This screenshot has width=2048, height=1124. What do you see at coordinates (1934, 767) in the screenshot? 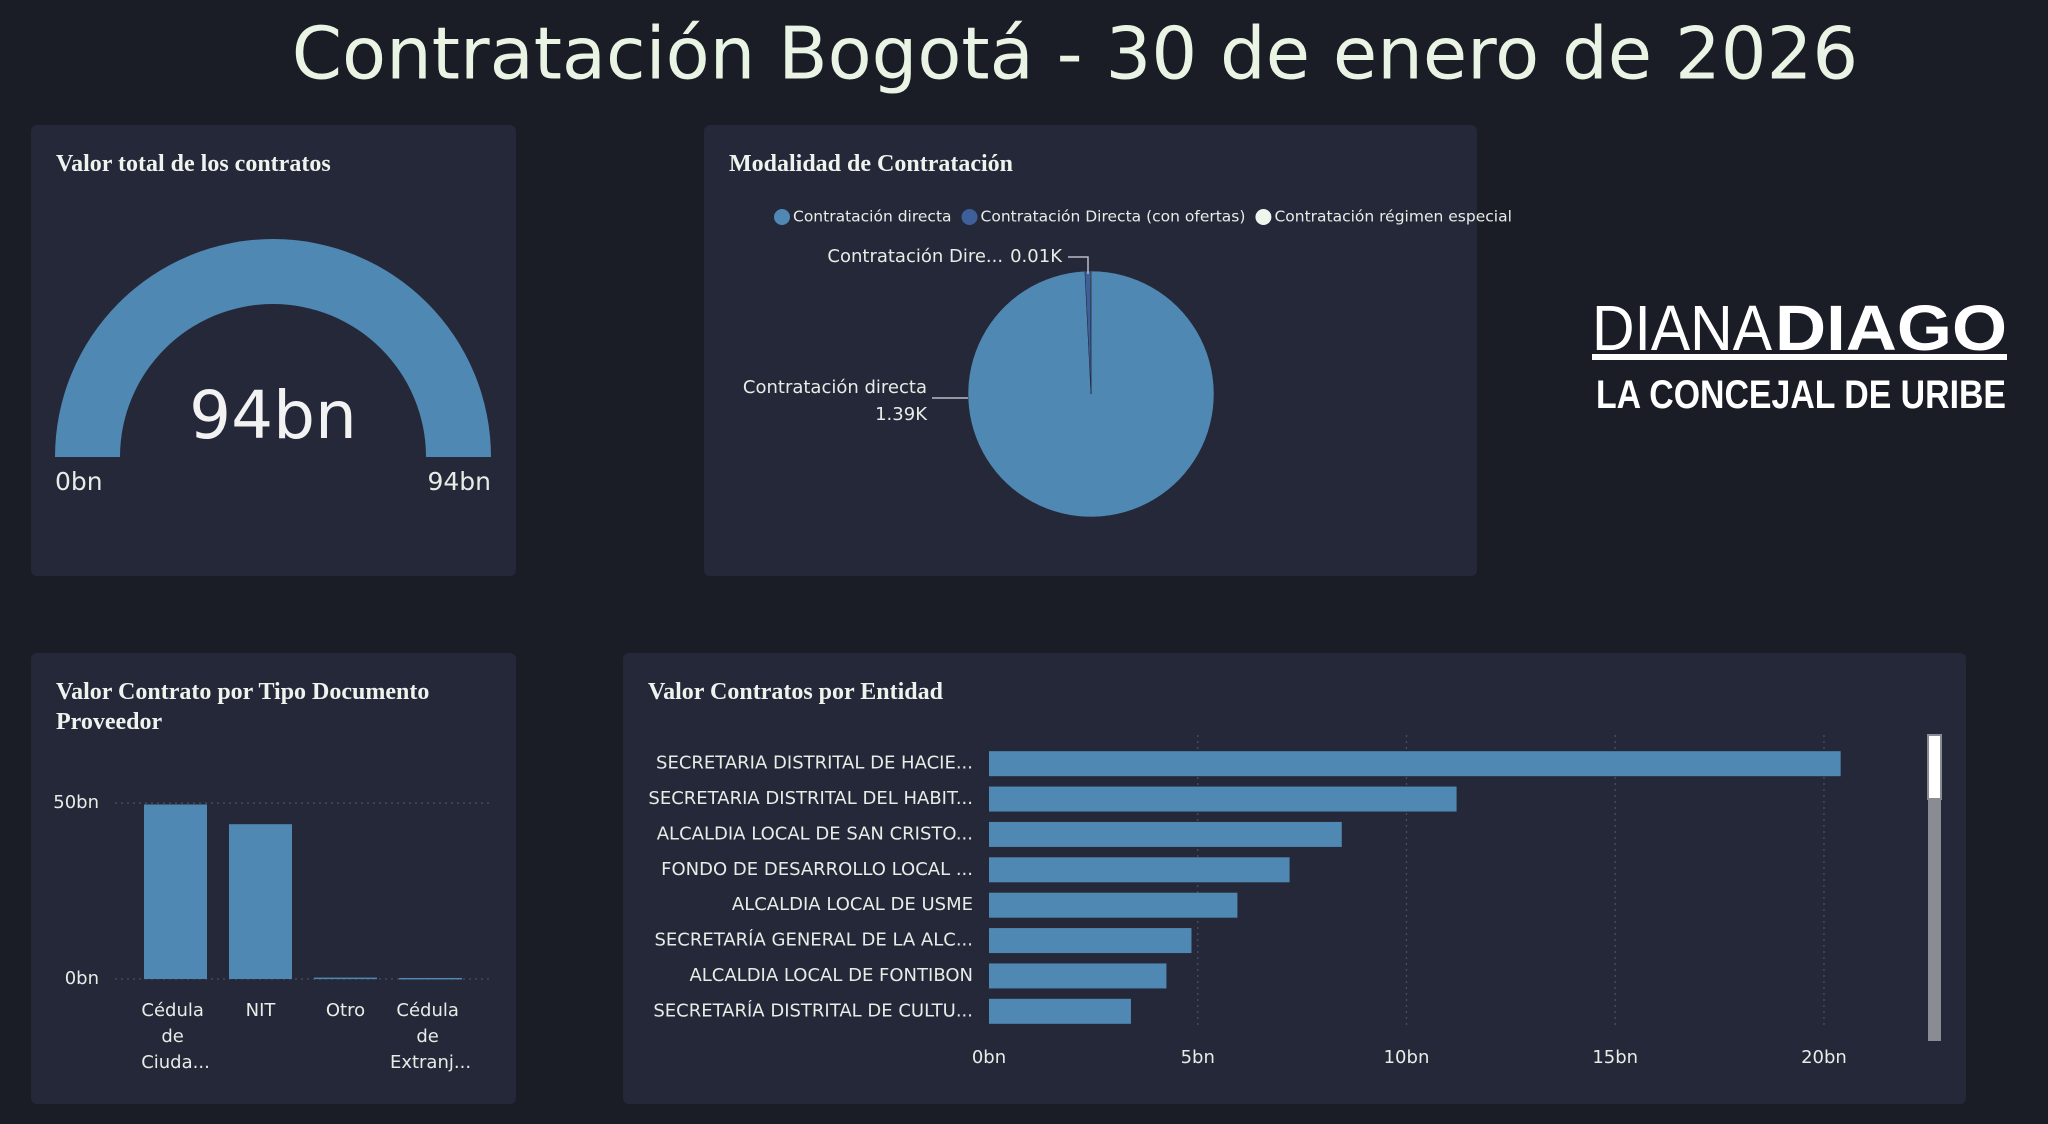
I see `scrollbar-thumb` at bounding box center [1934, 767].